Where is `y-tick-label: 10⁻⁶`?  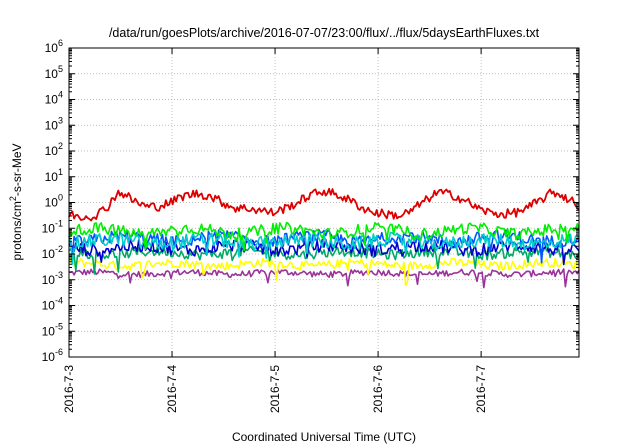 y-tick-label: 10⁻⁶ is located at coordinates (52, 355).